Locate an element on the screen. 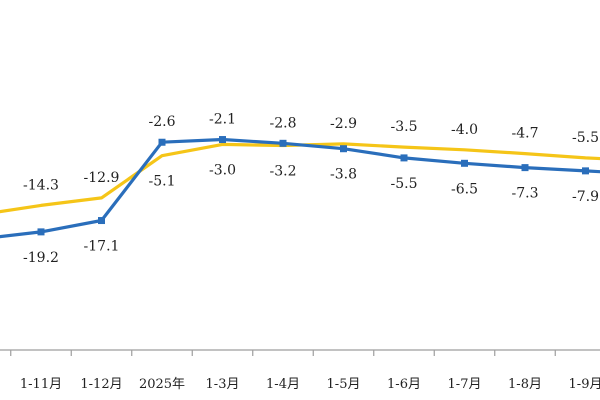 Image resolution: width=600 pixels, height=400 pixels. series-1-data-label: -5.5 is located at coordinates (585, 138).